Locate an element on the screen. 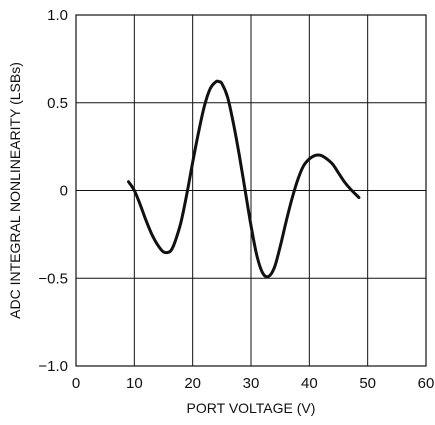  x-tick-label: 30 is located at coordinates (251, 383).